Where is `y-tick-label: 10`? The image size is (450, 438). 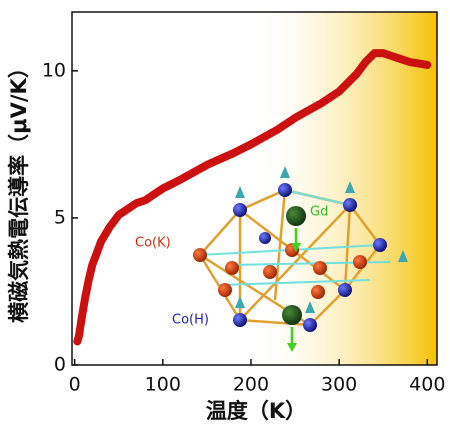
y-tick-label: 10 is located at coordinates (54, 70).